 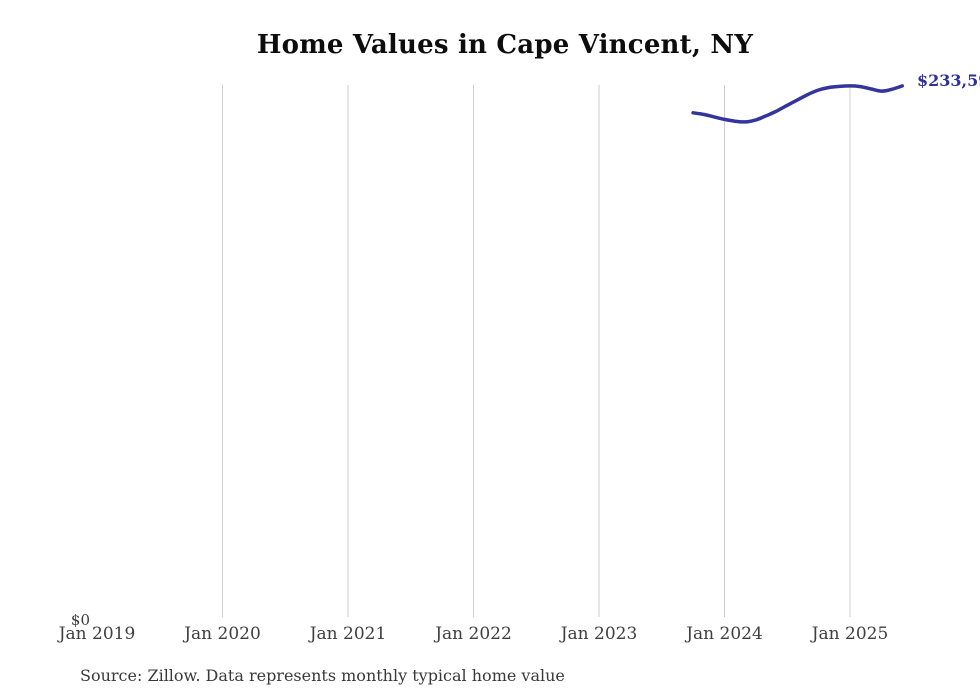 I want to click on chart-title: Home Values in Cape Vincent, NY, so click(x=505, y=45).